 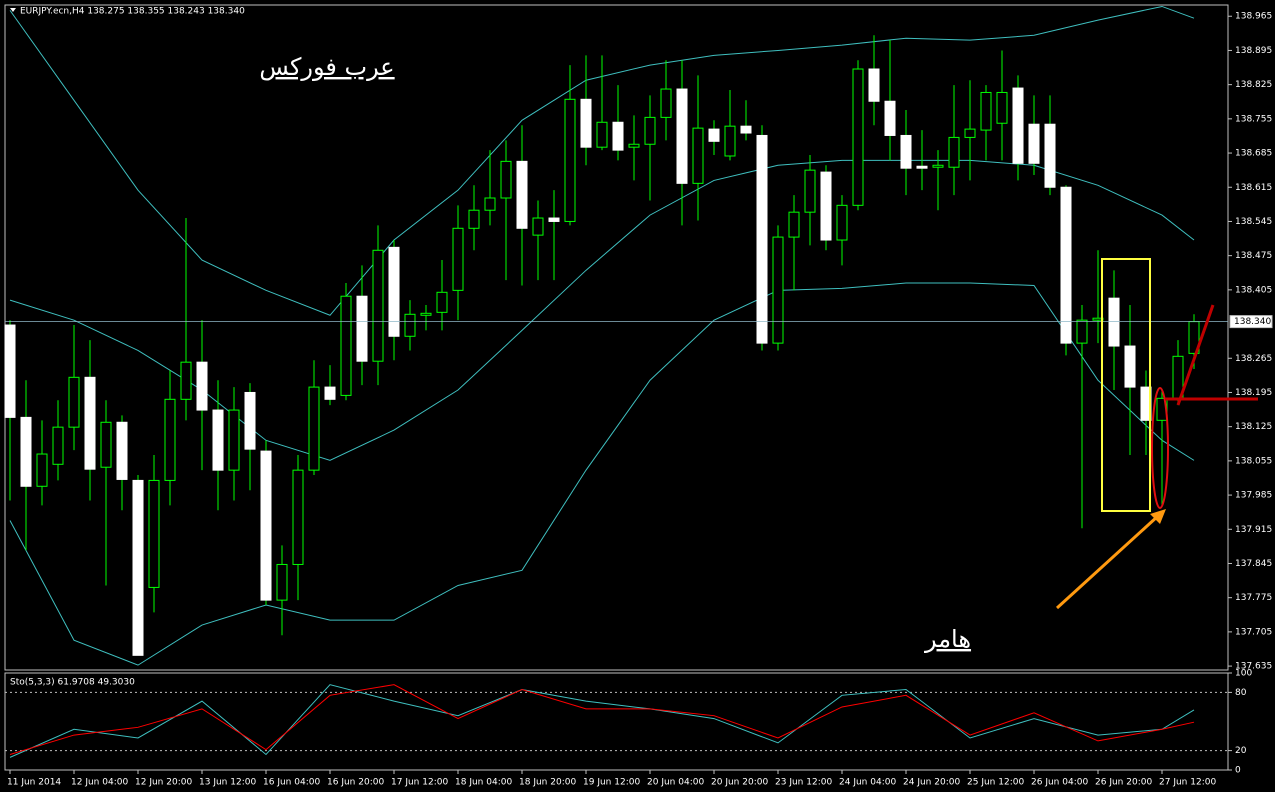 What do you see at coordinates (1123, 783) in the screenshot?
I see `x-tick-label: 26 Jun 20:00` at bounding box center [1123, 783].